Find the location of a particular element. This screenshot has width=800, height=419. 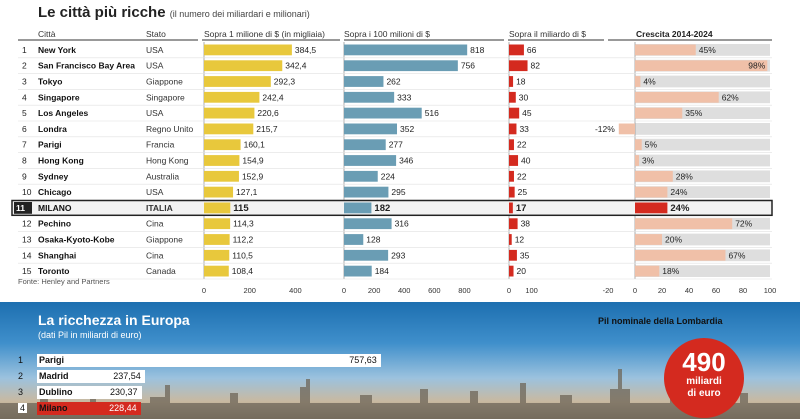

value-m1: 215,7 is located at coordinates (267, 129).